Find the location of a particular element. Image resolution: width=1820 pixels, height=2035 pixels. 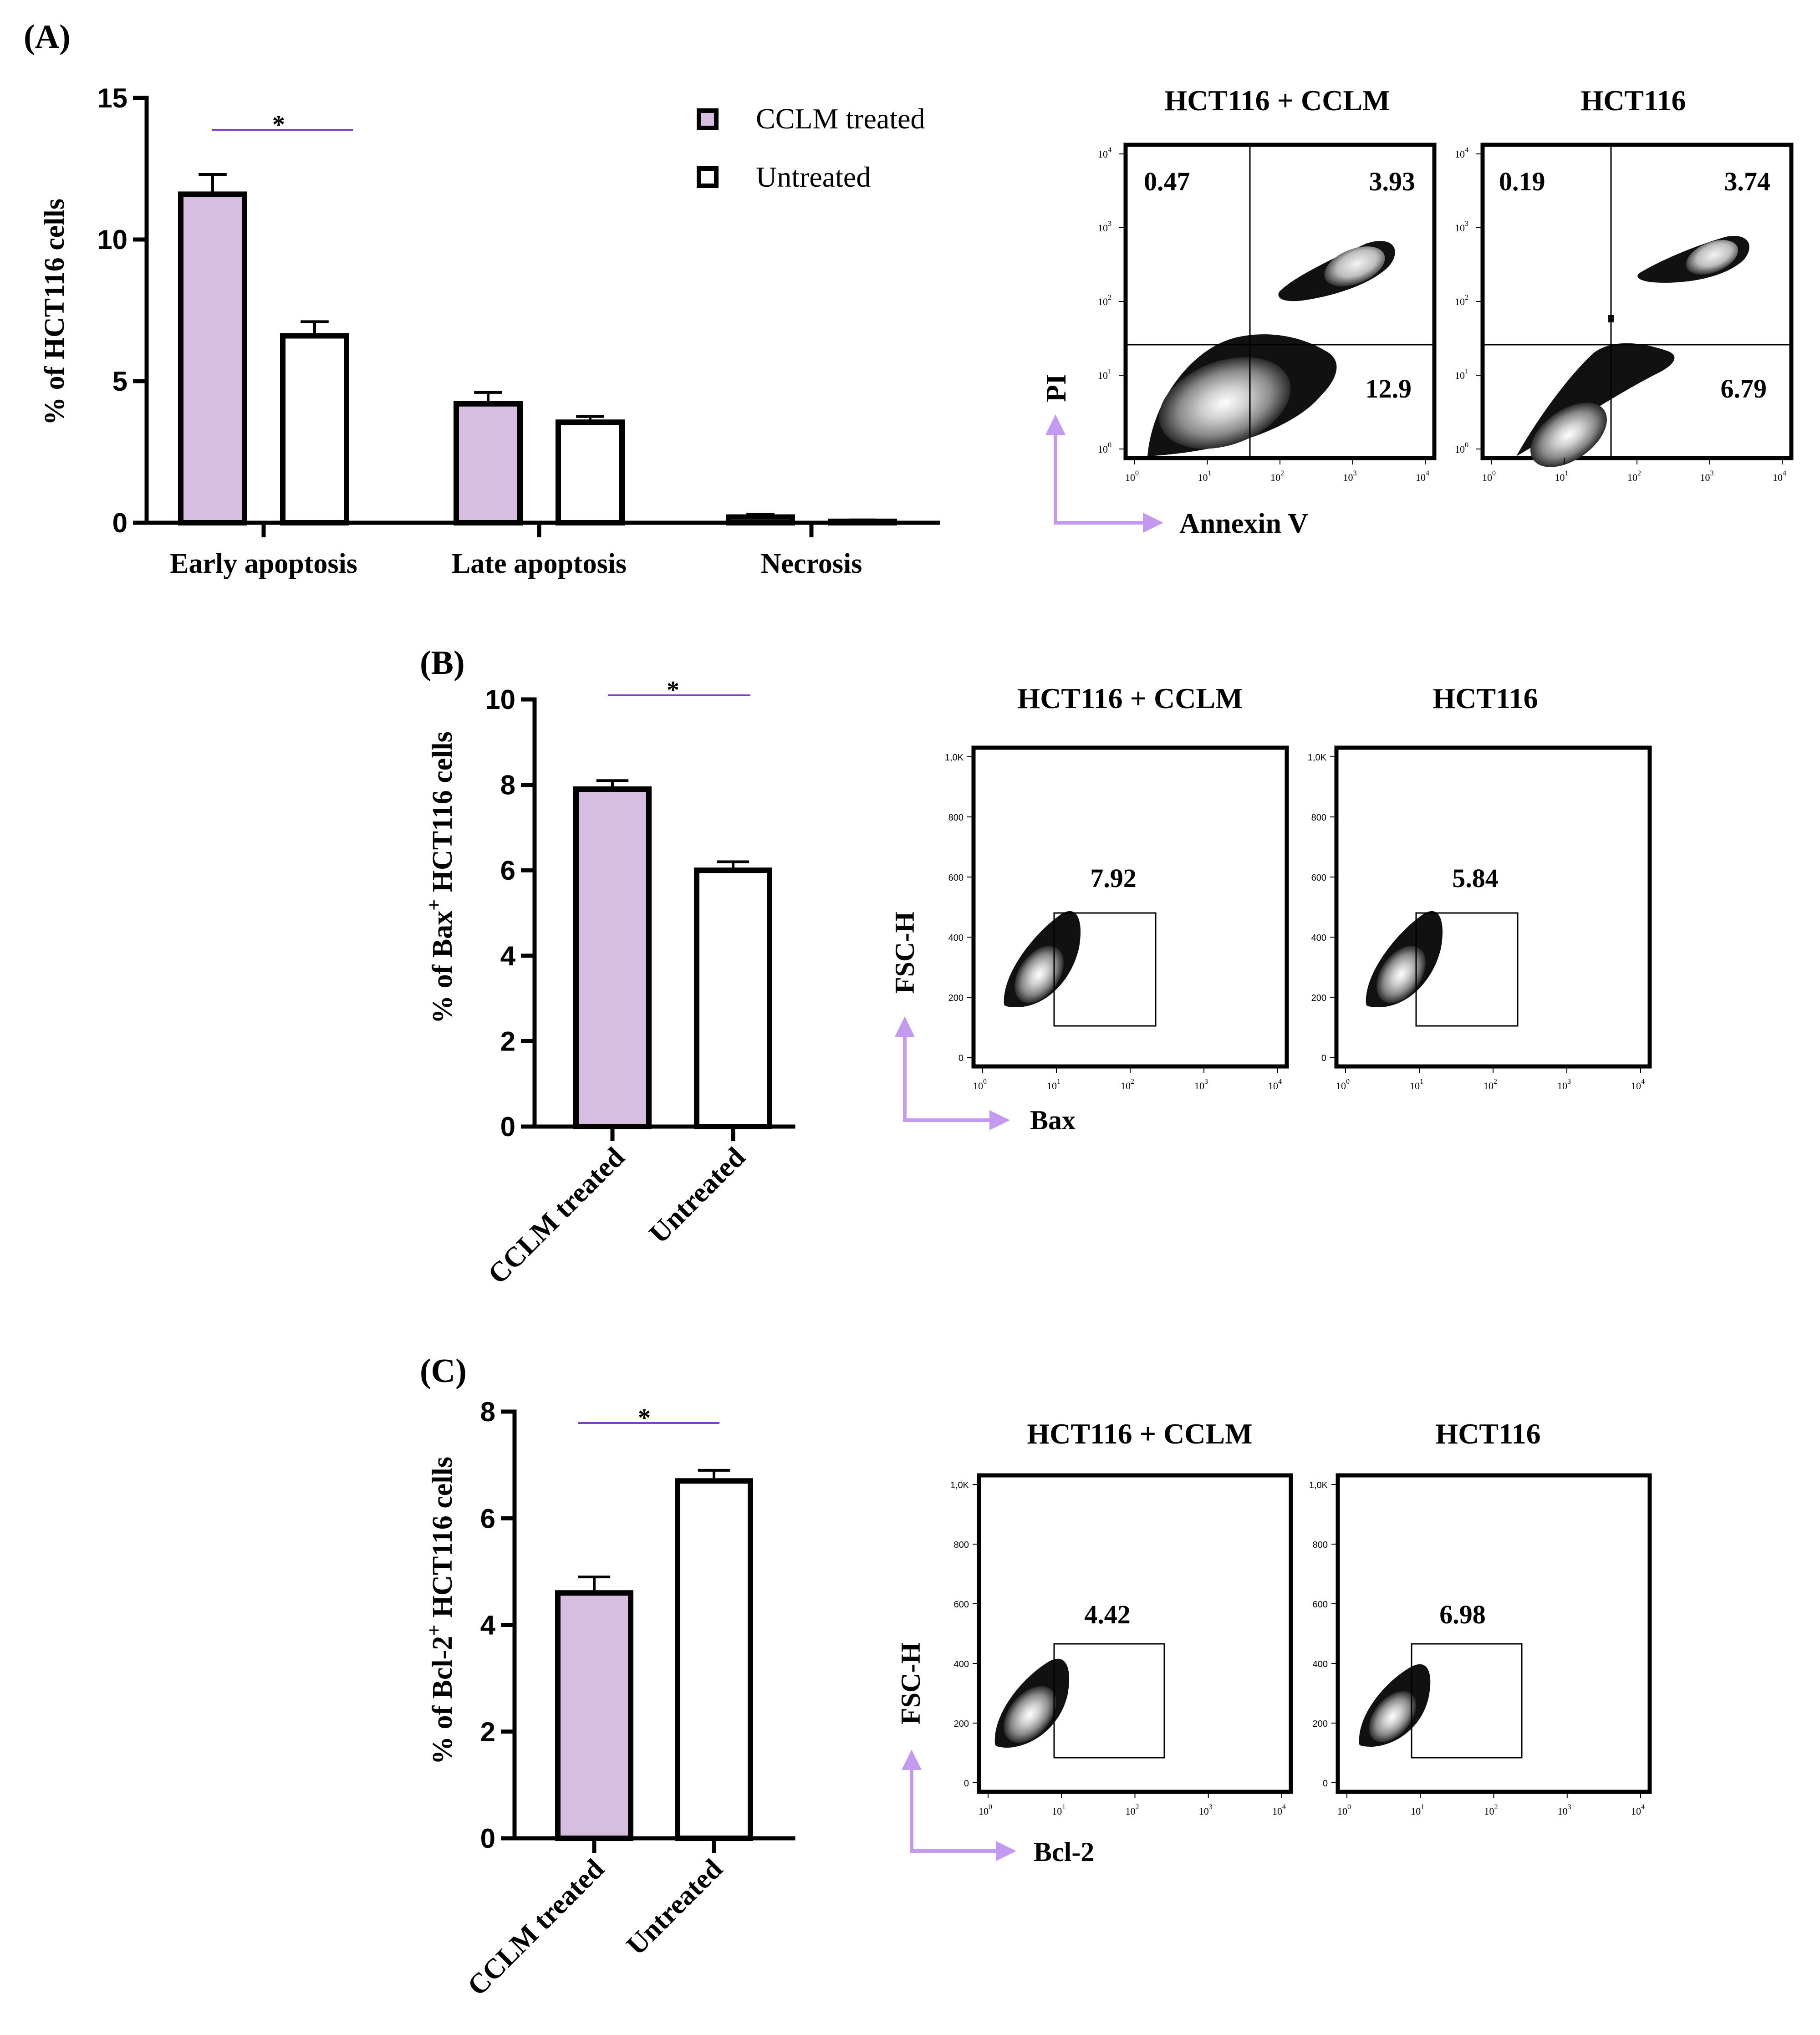

chart-c-category-label: Untreated is located at coordinates (675, 1907).